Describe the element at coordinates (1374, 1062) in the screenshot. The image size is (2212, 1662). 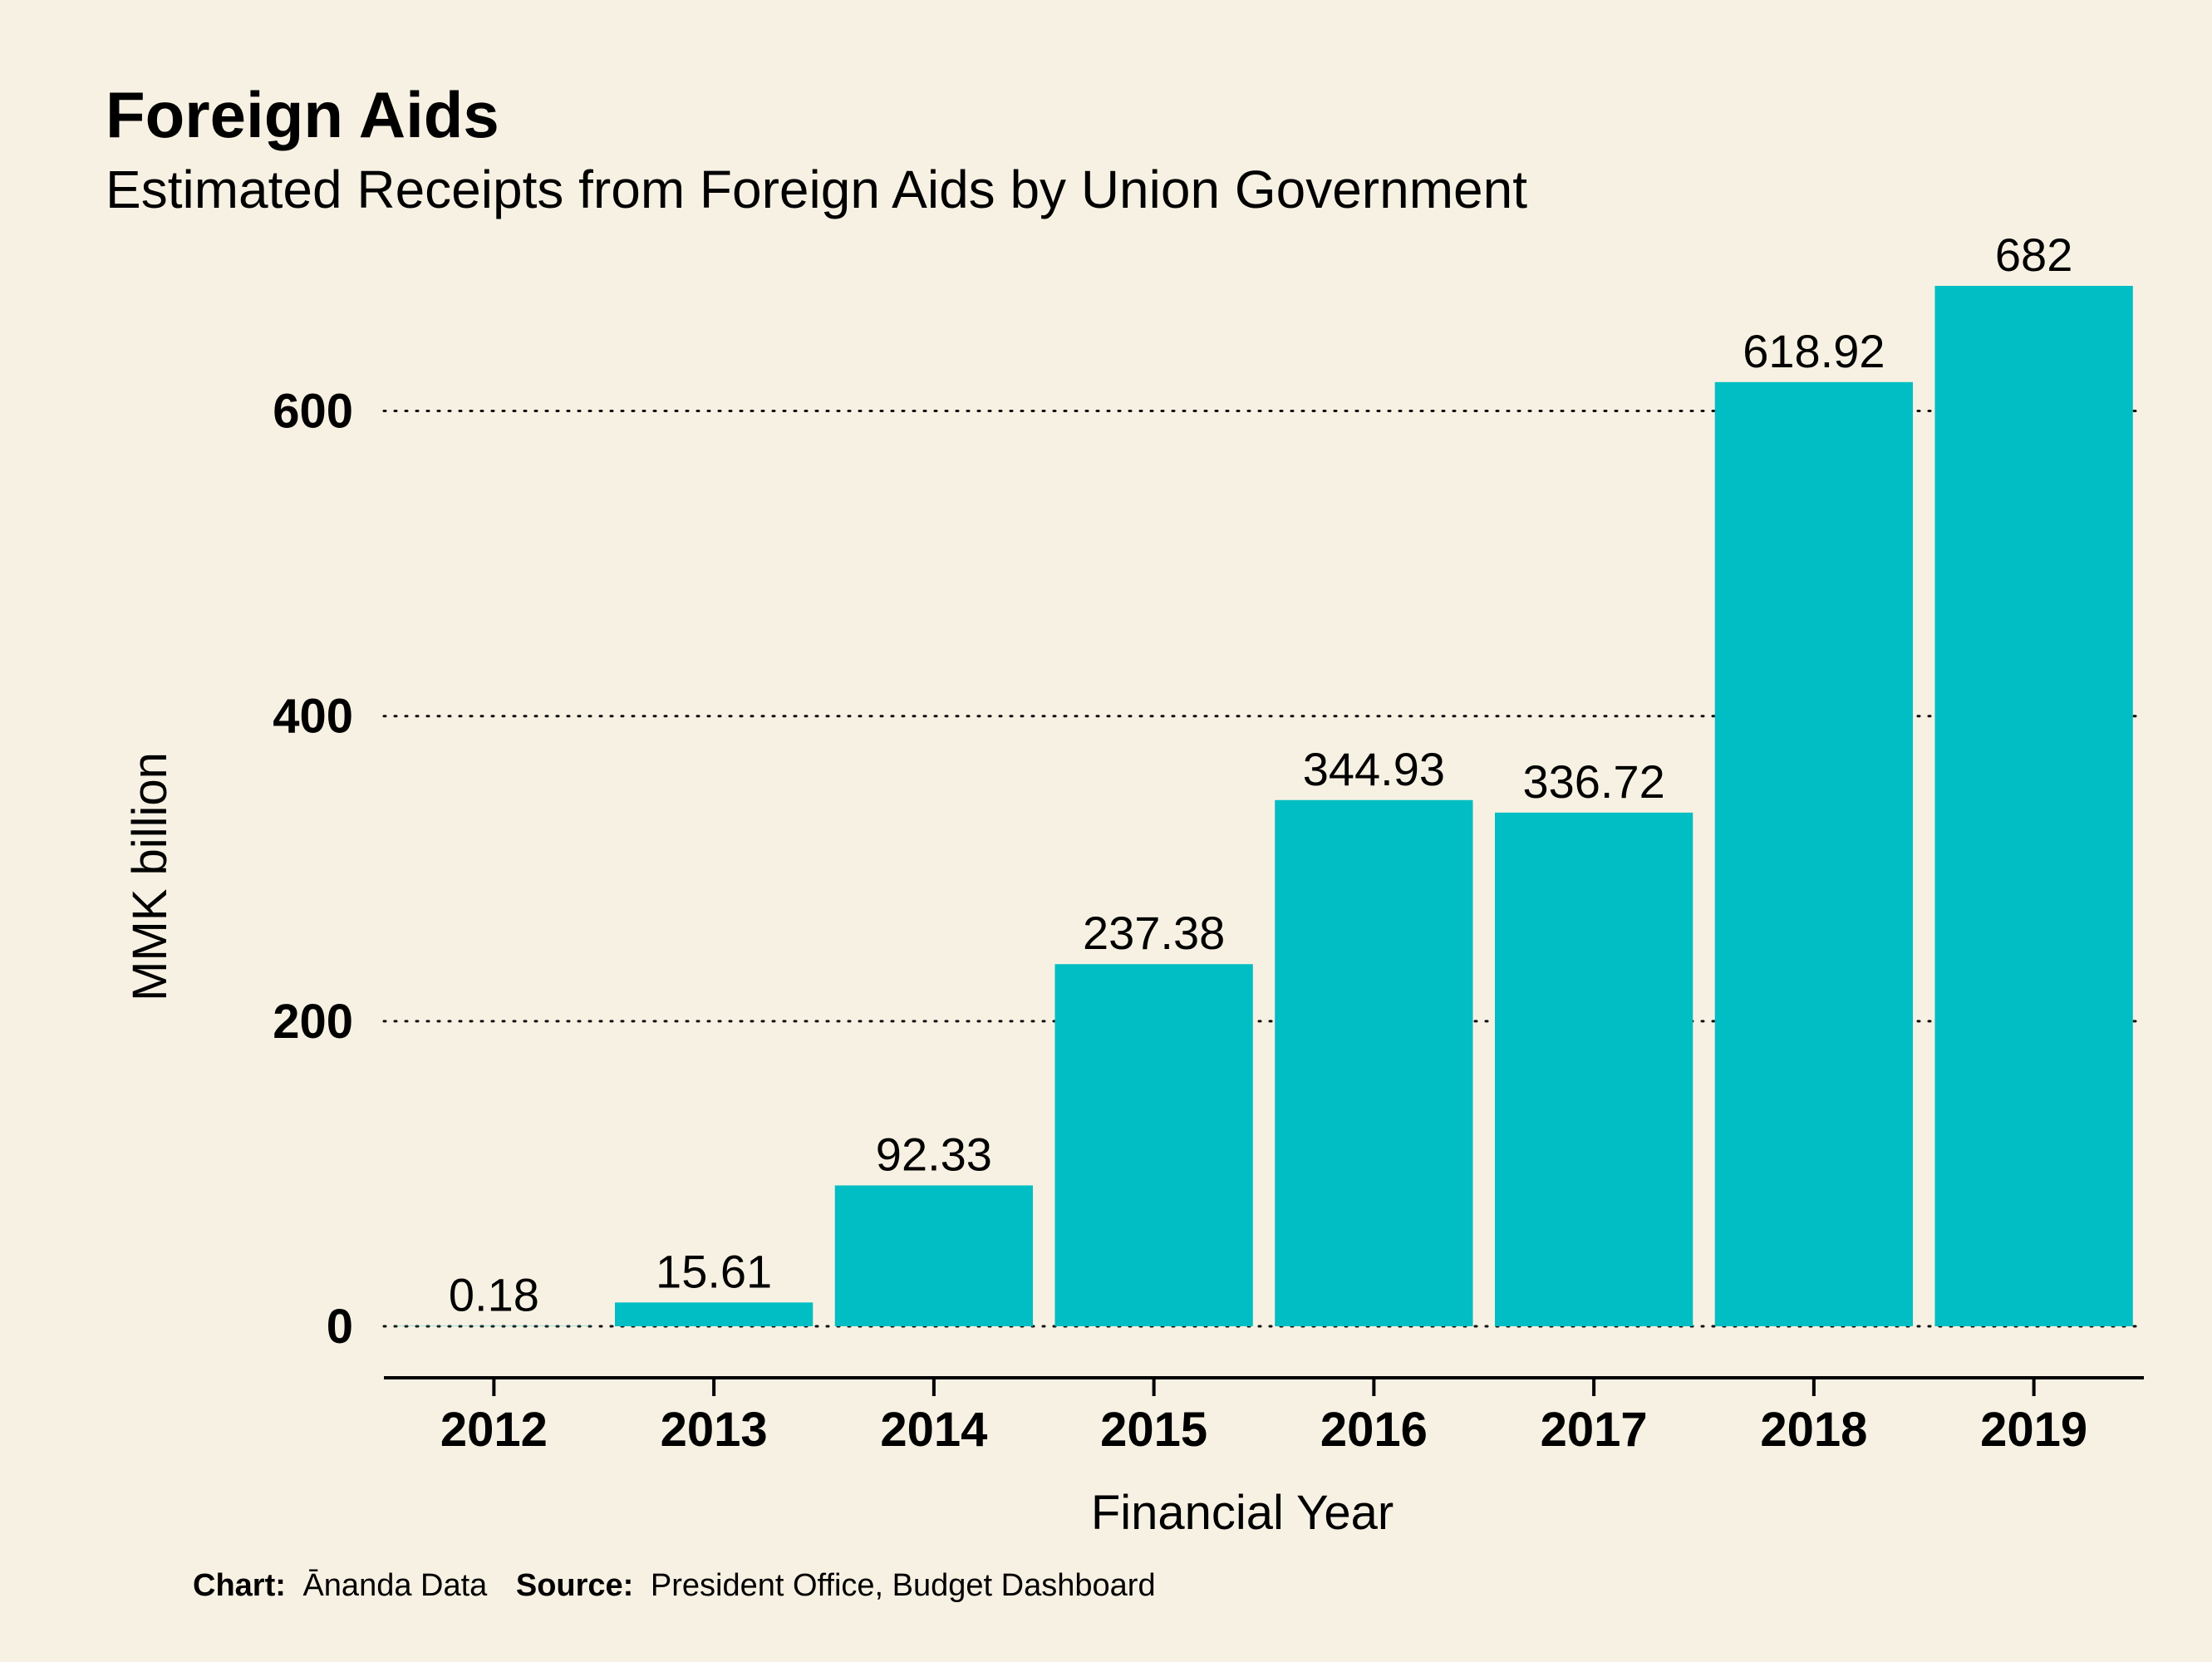
I see `bar-2016` at that location.